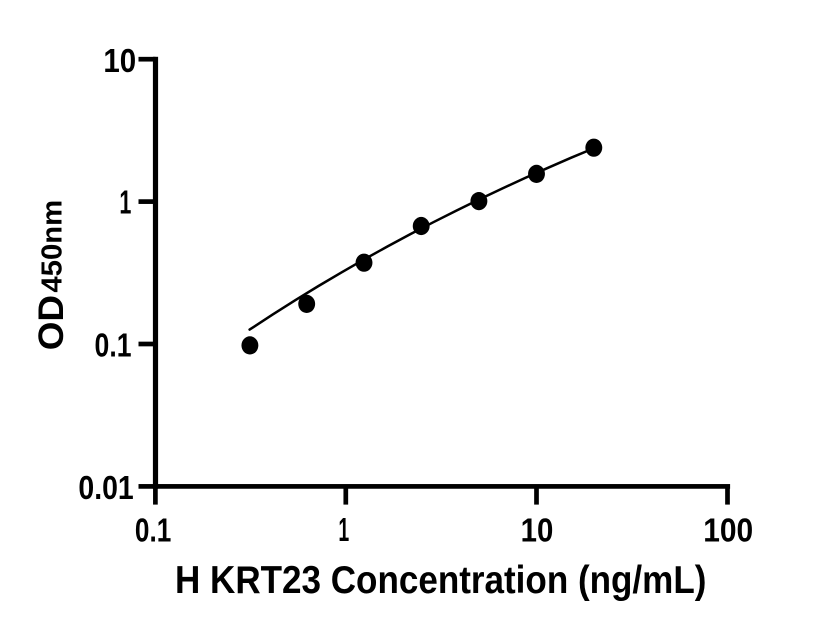 The width and height of the screenshot is (816, 640). Describe the element at coordinates (105, 487) in the screenshot. I see `svg-text: 0.01` at that location.